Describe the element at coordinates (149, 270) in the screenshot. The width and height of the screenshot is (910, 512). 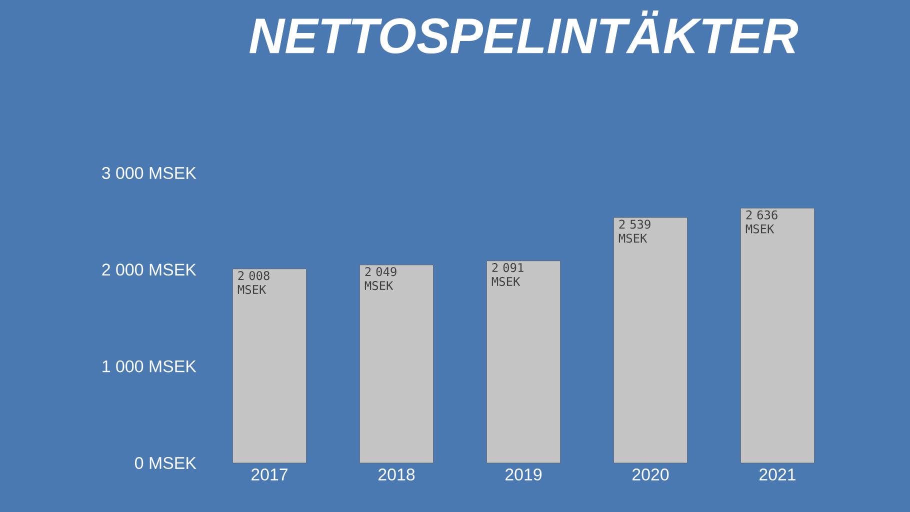
I see `y-tick-label: 2 000 MSEK` at that location.